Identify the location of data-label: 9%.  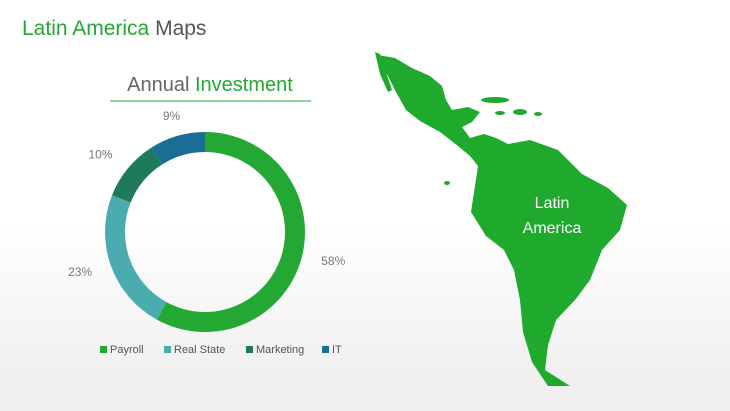
(172, 116).